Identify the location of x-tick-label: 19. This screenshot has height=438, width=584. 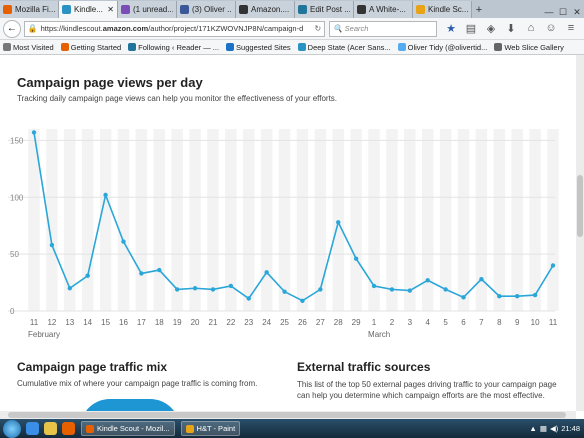
(177, 322).